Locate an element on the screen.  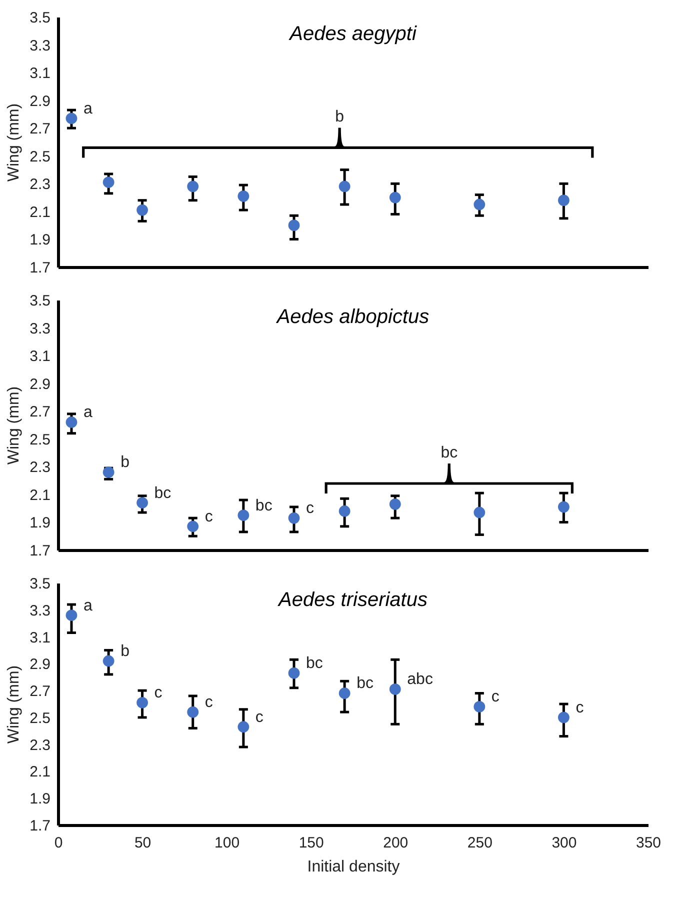
x-tick-label: 300 is located at coordinates (564, 843).